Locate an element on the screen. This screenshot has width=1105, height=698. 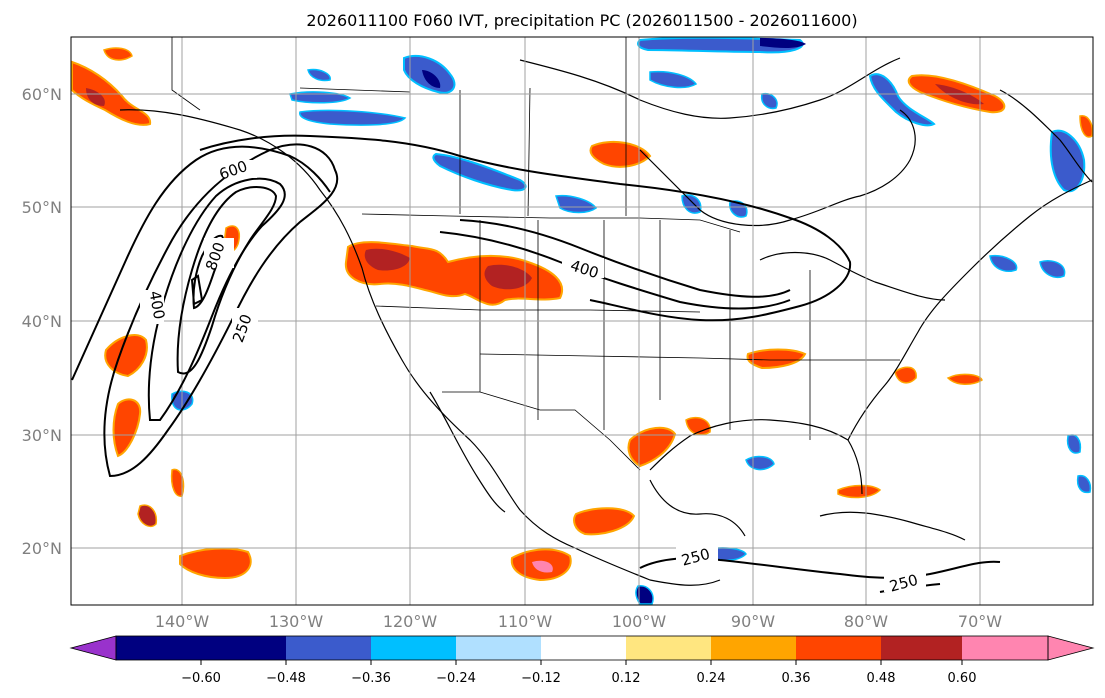
contour-label-bg-250-se is located at coordinates (905, 582).